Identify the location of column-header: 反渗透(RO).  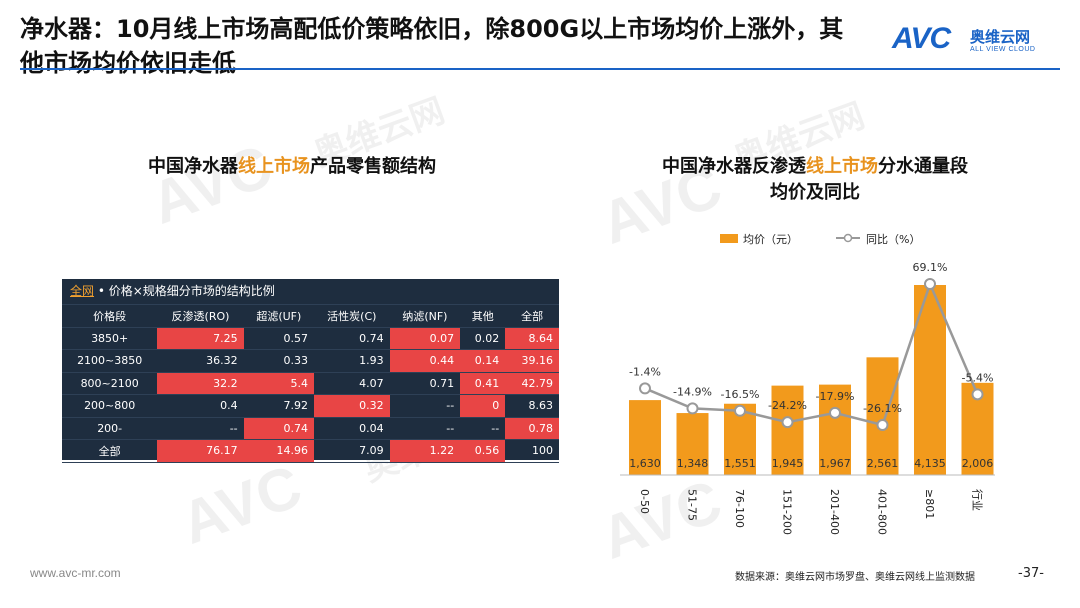
(200, 316).